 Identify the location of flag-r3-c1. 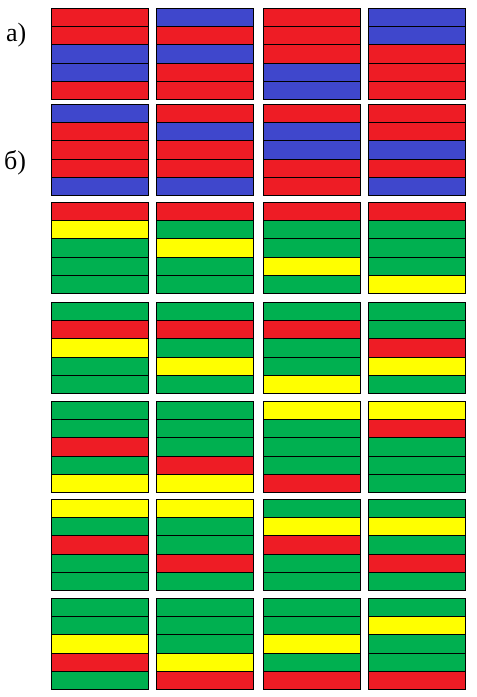
(100, 248).